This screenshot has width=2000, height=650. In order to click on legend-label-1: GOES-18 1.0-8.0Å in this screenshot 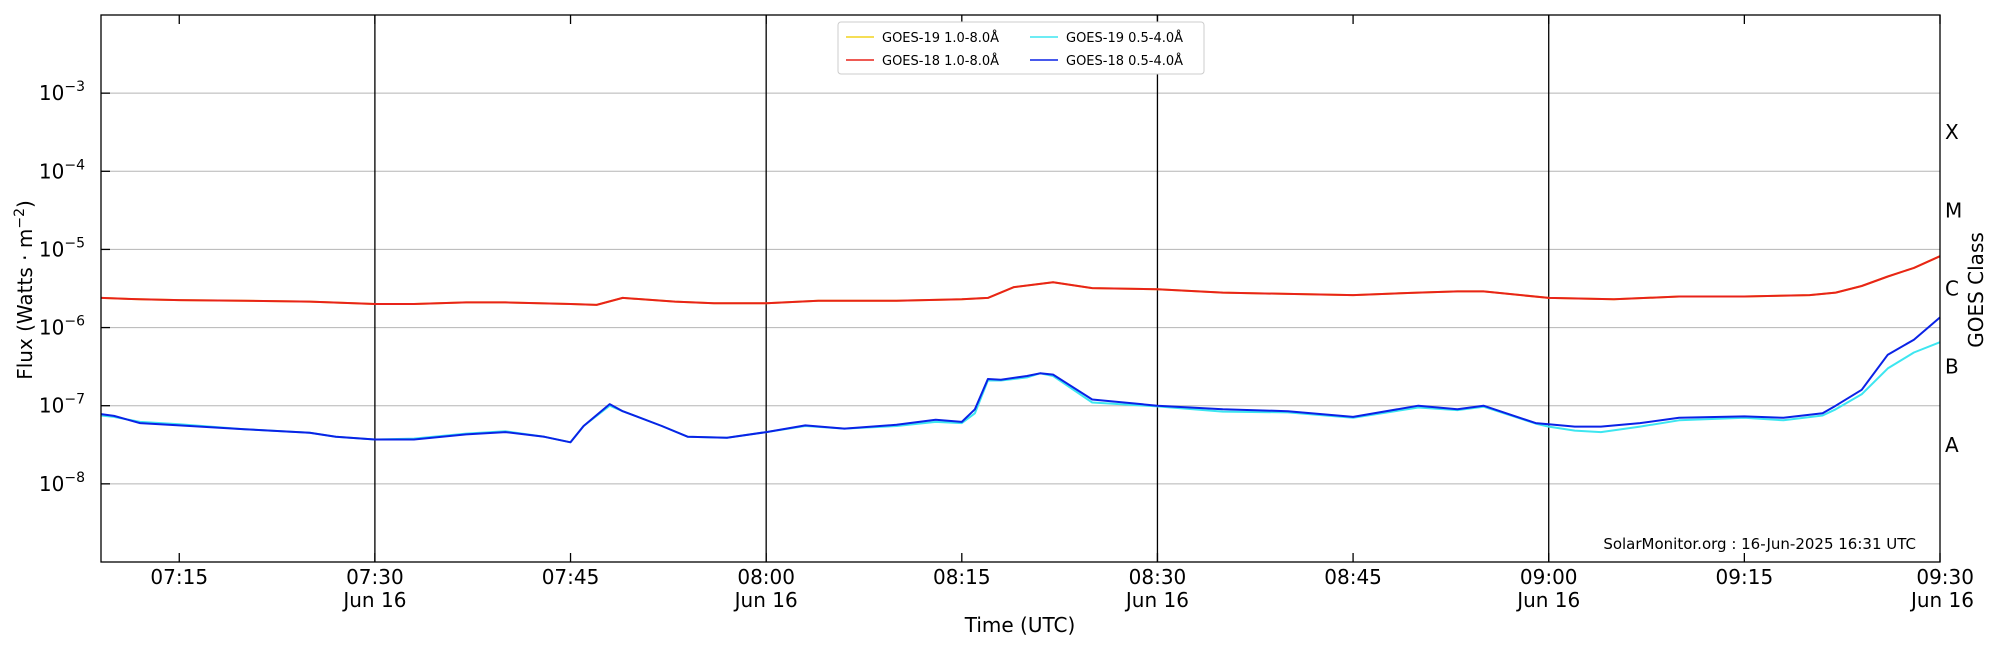, I will do `click(940, 61)`.